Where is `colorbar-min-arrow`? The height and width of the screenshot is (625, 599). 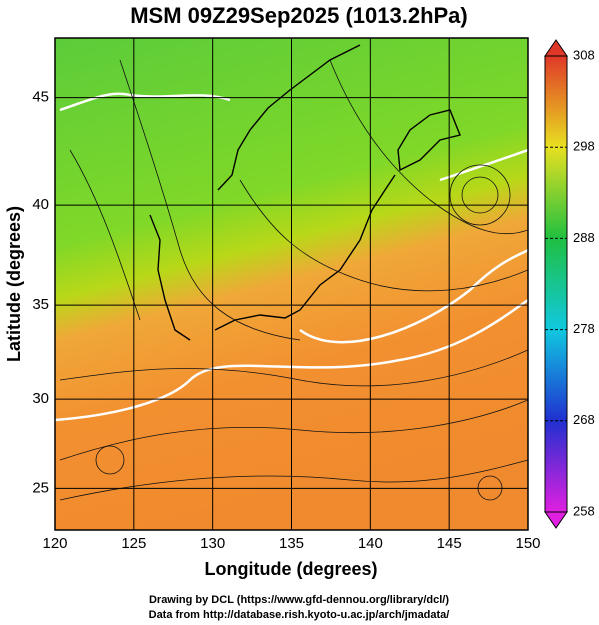 colorbar-min-arrow is located at coordinates (556, 520).